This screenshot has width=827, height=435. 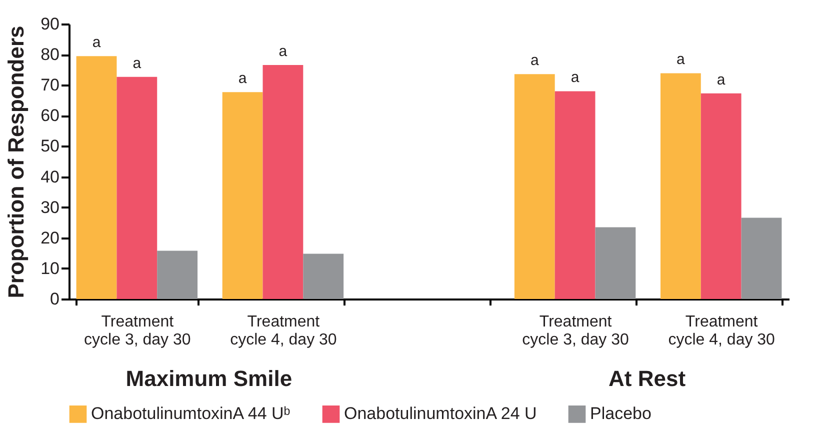 What do you see at coordinates (50, 116) in the screenshot?
I see `y-tick-label: 60` at bounding box center [50, 116].